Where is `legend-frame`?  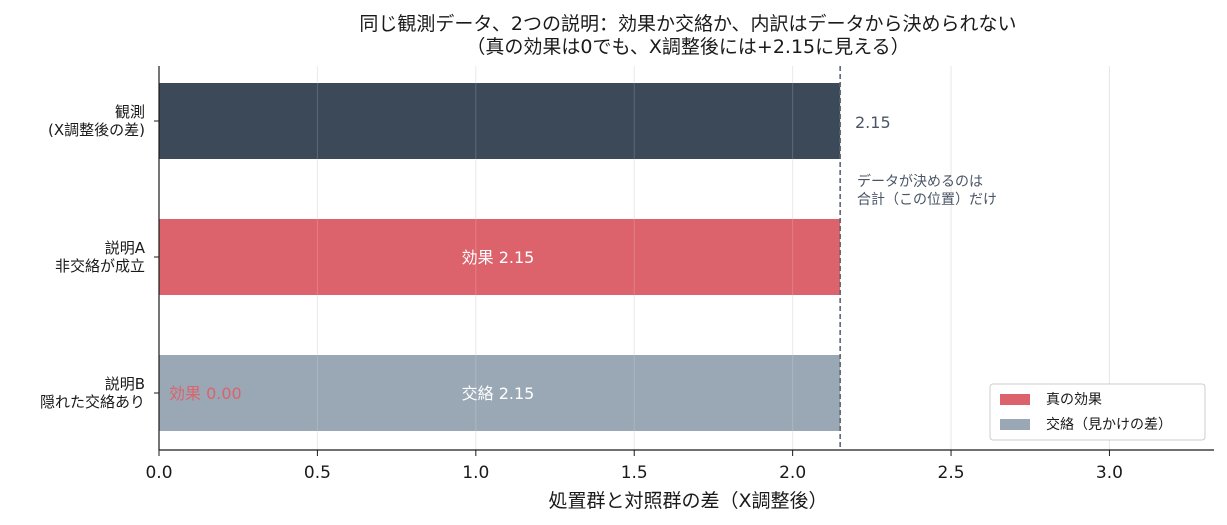 legend-frame is located at coordinates (1097, 412).